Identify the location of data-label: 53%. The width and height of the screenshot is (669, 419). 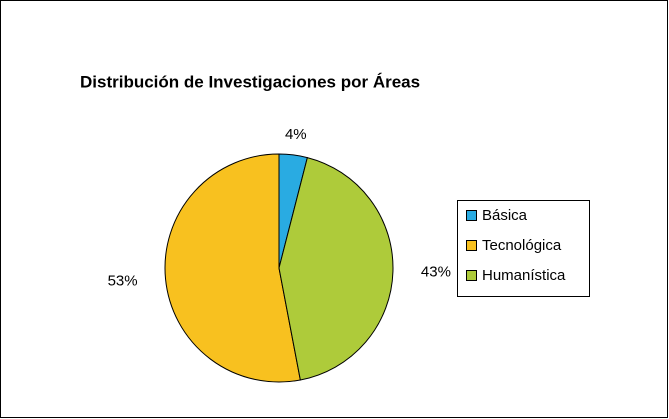
(123, 280).